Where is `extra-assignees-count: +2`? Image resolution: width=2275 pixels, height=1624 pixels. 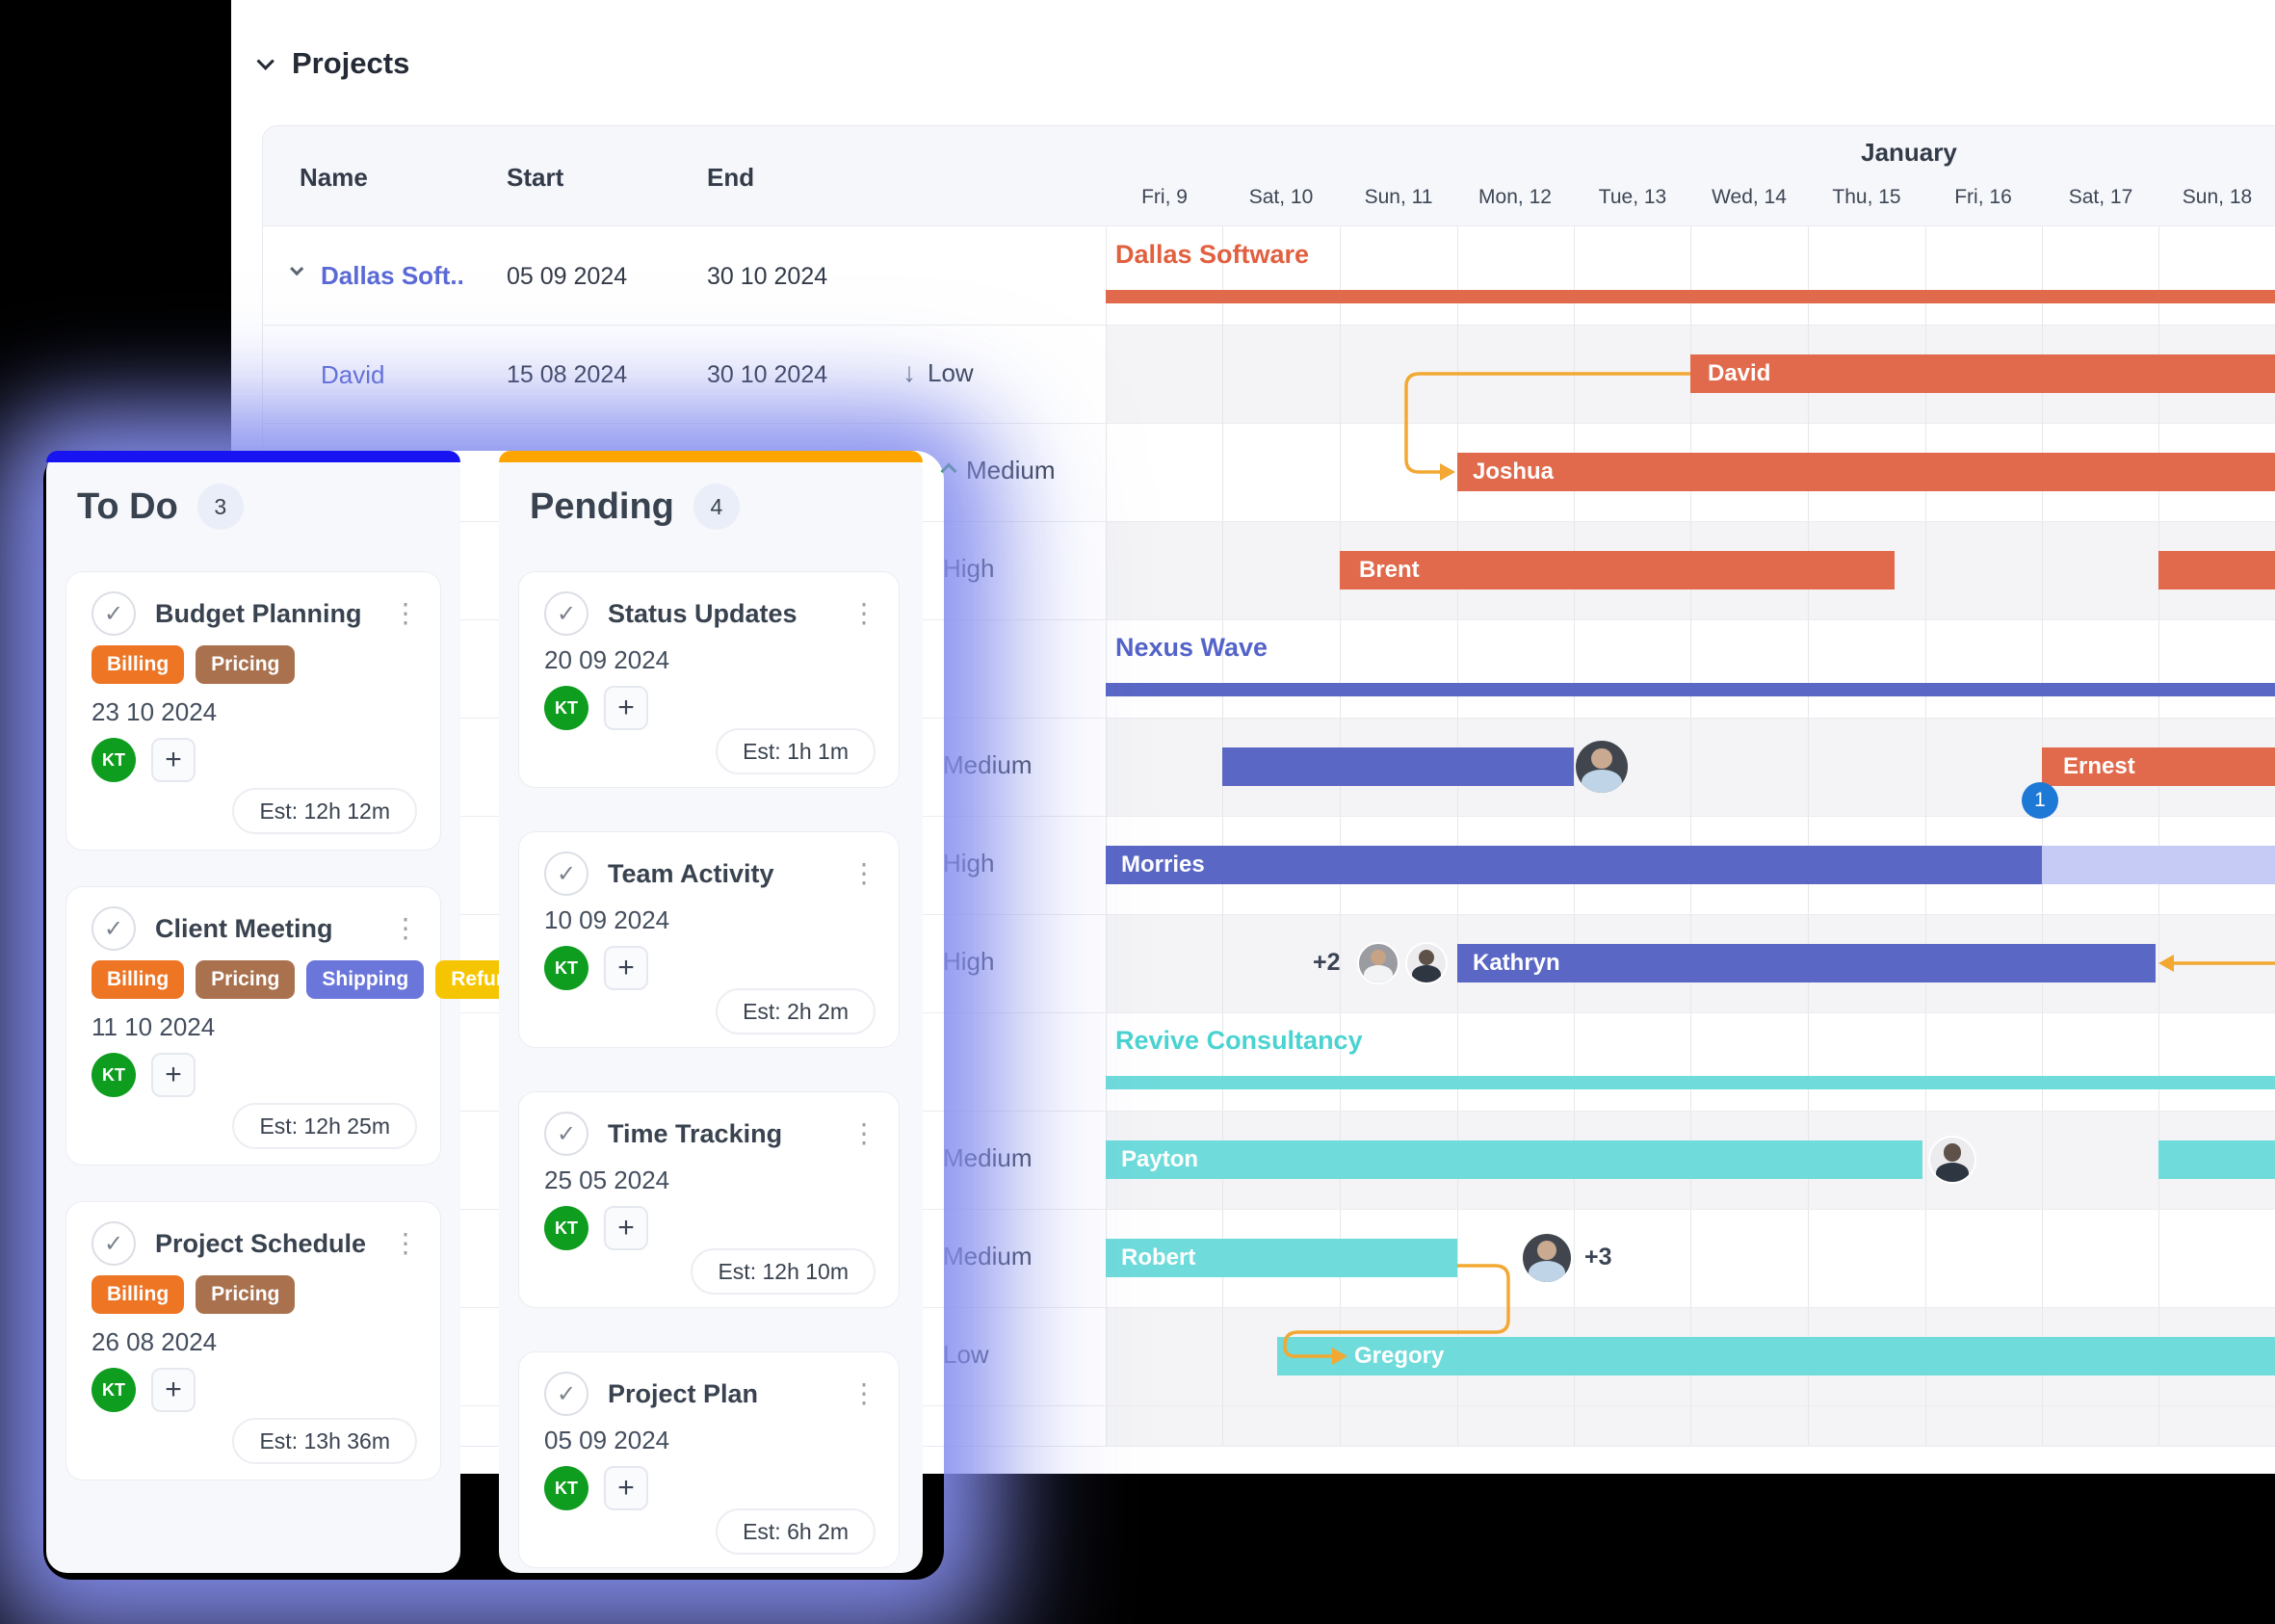
extra-assignees-count: +2 is located at coordinates (1327, 962).